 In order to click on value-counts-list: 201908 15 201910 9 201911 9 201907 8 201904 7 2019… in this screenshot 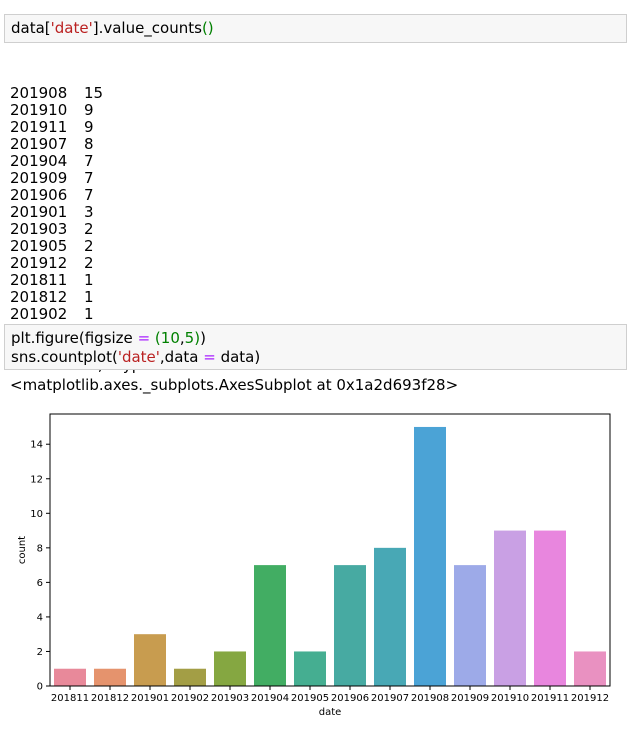, I will do `click(104, 204)`.